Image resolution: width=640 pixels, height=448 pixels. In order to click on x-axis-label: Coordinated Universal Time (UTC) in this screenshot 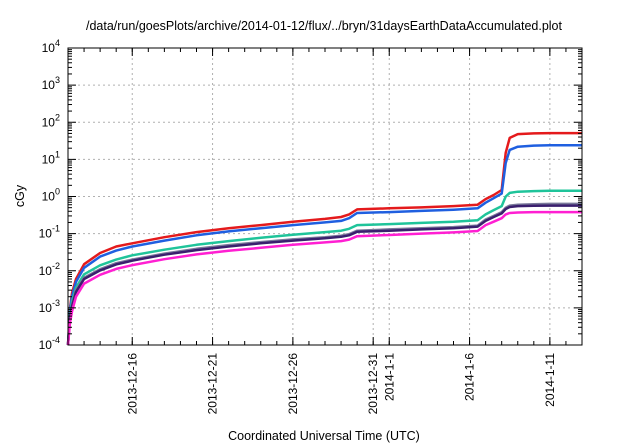, I will do `click(324, 436)`.